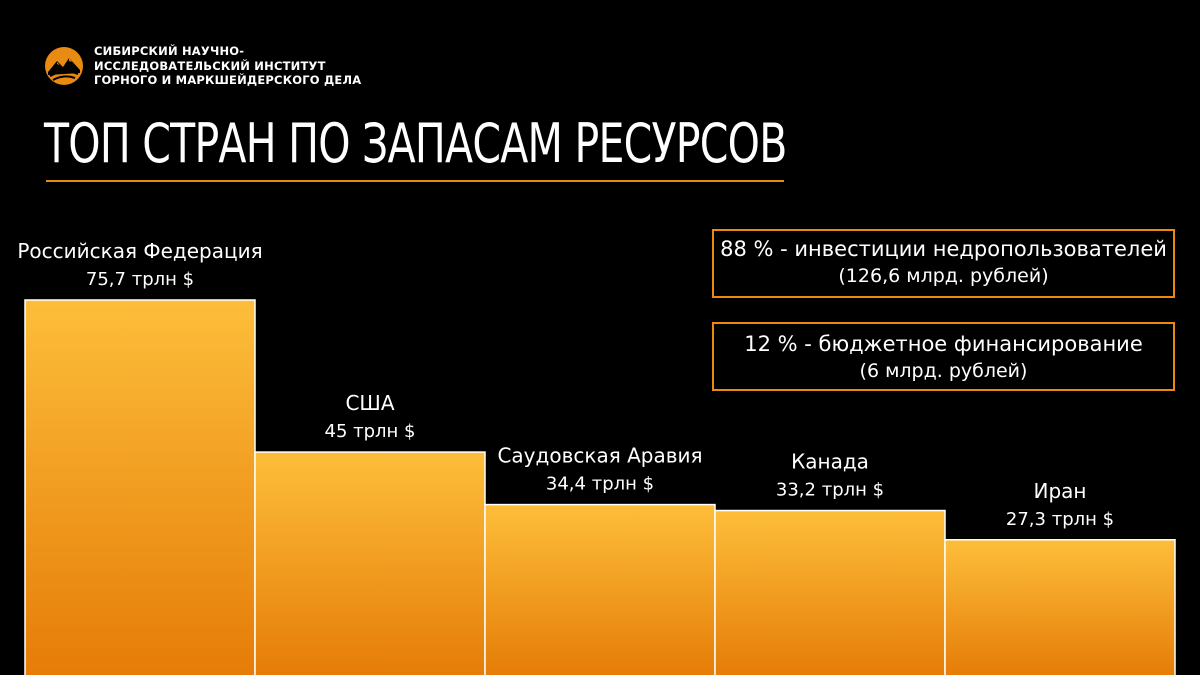 This screenshot has height=675, width=1200. Describe the element at coordinates (600, 484) in the screenshot. I see `bar-value-label-2: 34,4 трлн $` at that location.